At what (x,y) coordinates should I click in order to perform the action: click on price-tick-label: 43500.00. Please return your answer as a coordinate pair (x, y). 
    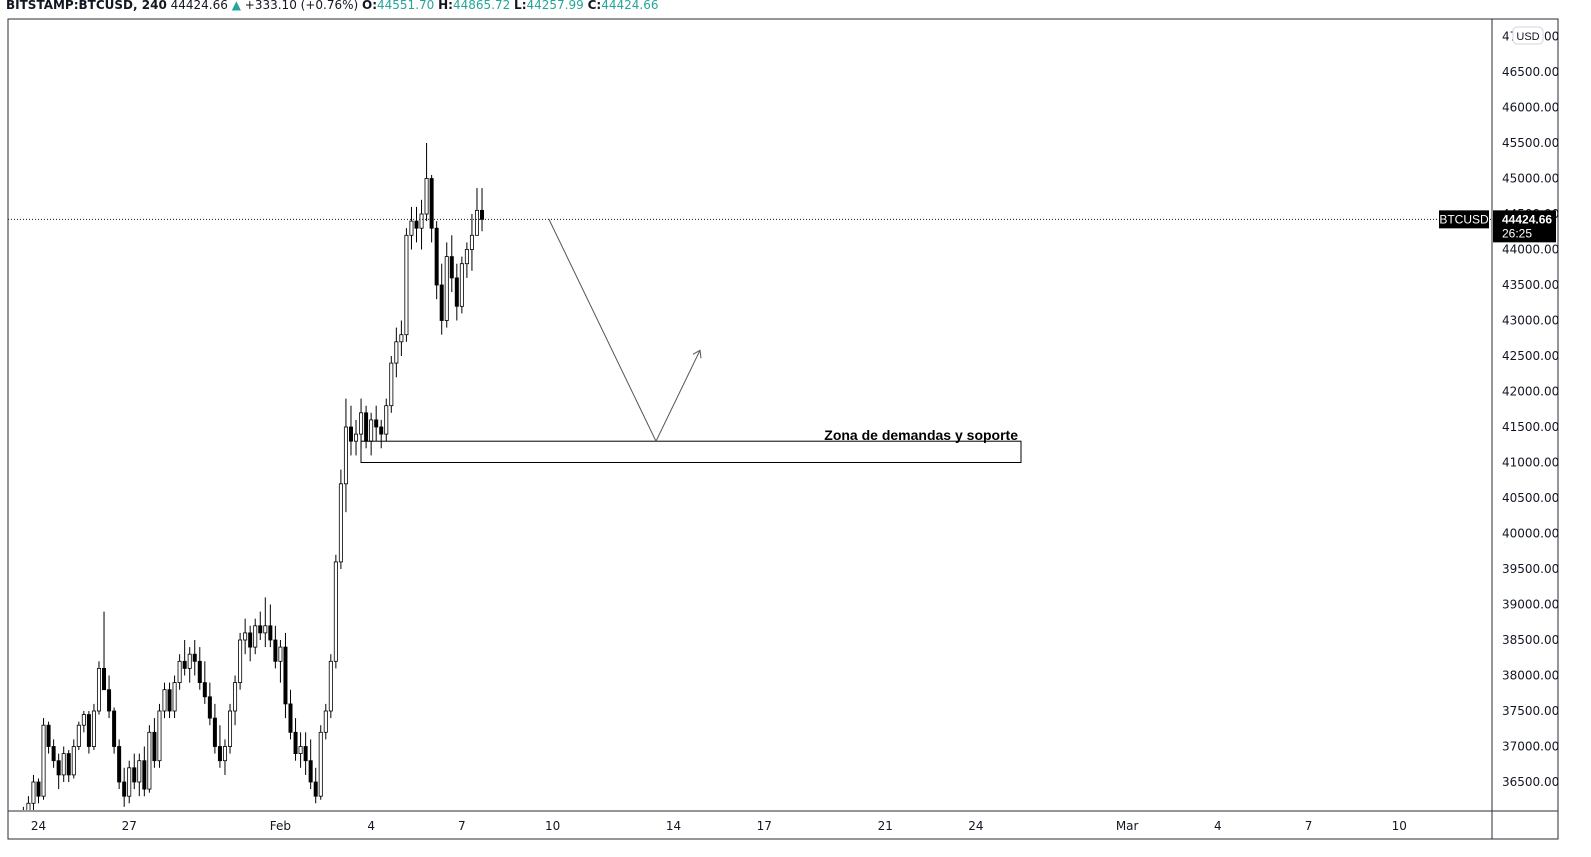
    Looking at the image, I should click on (1530, 285).